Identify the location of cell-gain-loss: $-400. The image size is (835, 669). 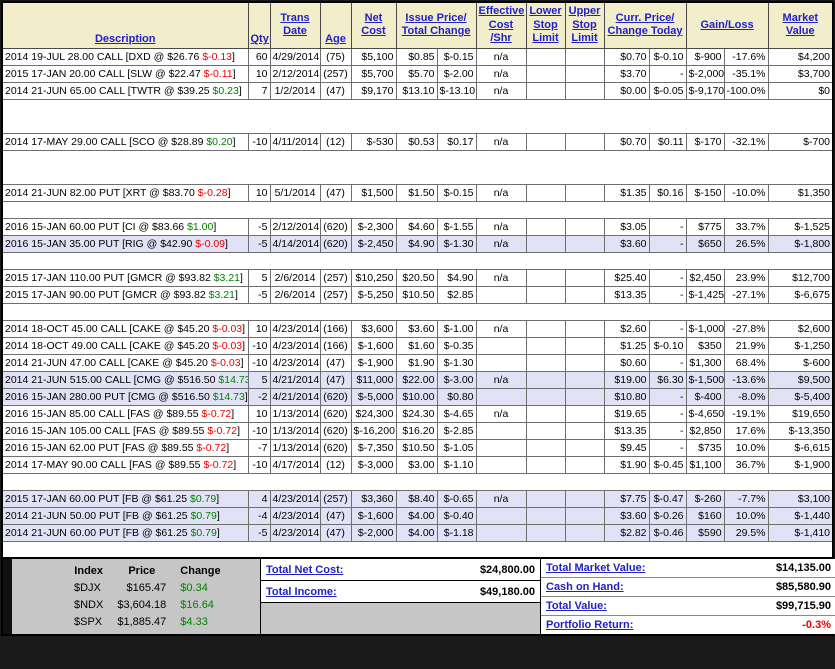
(705, 396).